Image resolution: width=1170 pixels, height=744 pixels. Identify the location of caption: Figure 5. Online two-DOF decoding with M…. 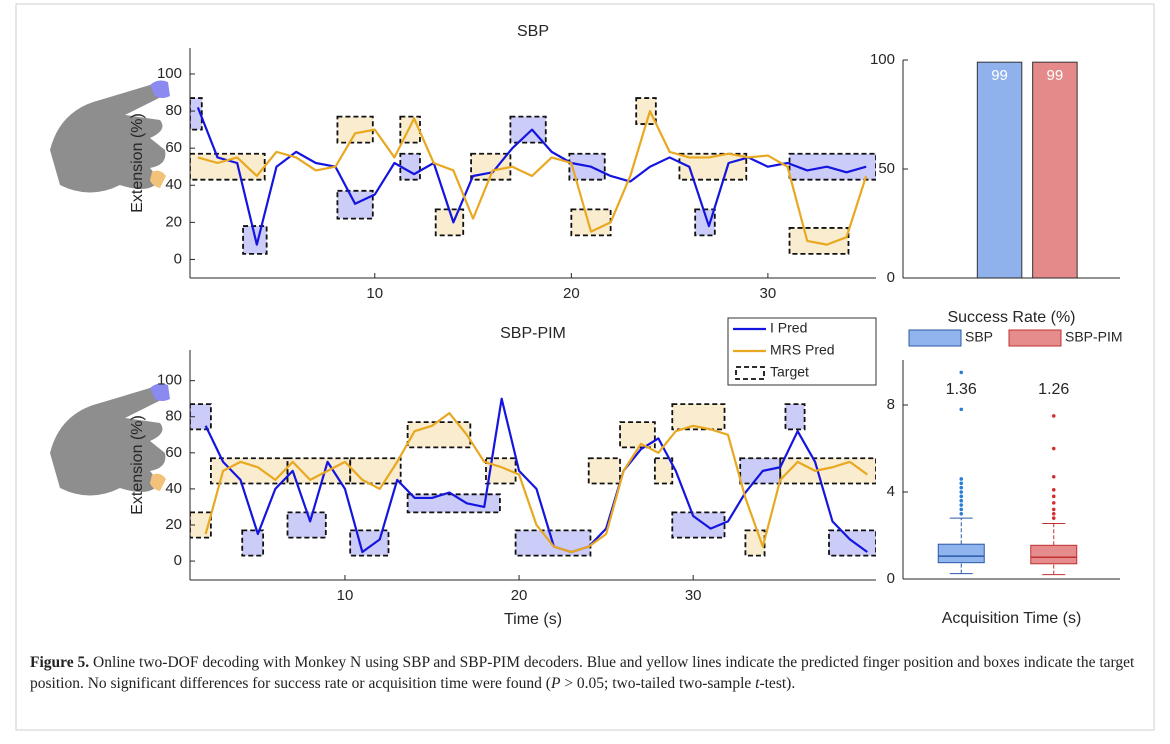
(585, 673).